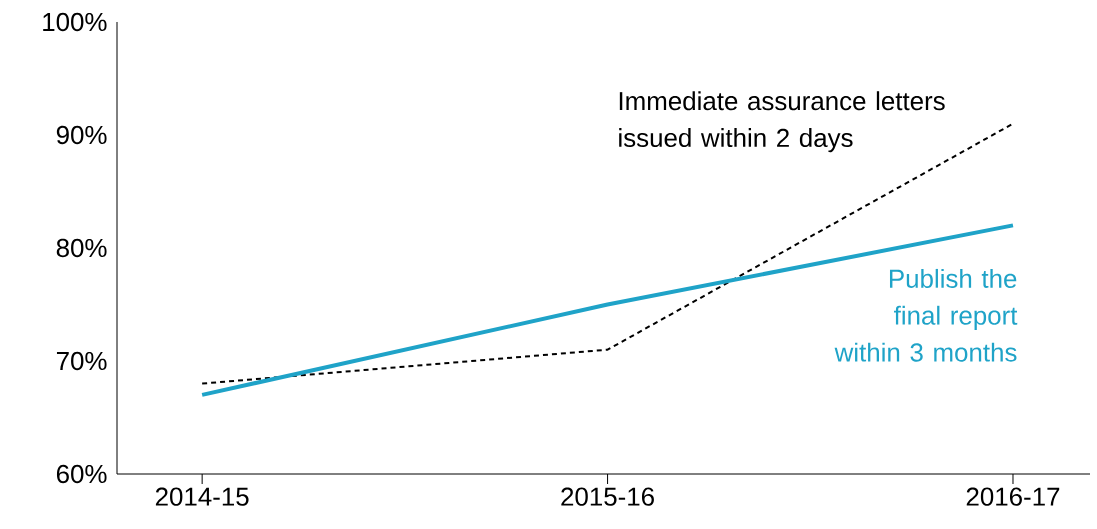 The height and width of the screenshot is (529, 1097). What do you see at coordinates (81, 248) in the screenshot?
I see `y-tick-label: 80%` at bounding box center [81, 248].